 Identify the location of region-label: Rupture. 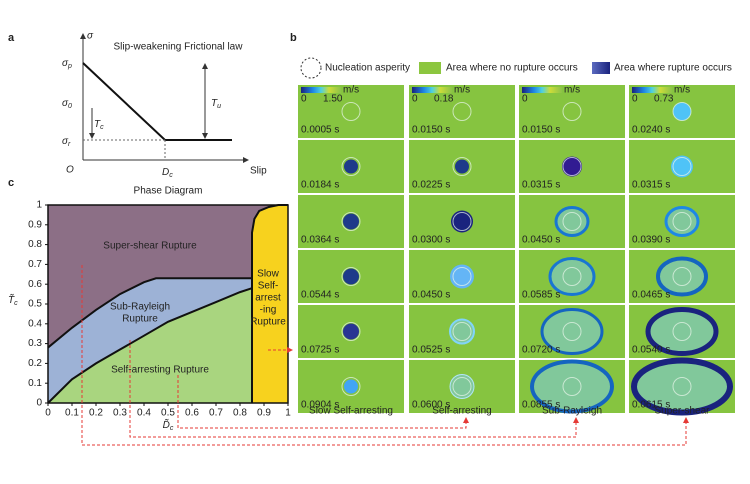
(268, 322).